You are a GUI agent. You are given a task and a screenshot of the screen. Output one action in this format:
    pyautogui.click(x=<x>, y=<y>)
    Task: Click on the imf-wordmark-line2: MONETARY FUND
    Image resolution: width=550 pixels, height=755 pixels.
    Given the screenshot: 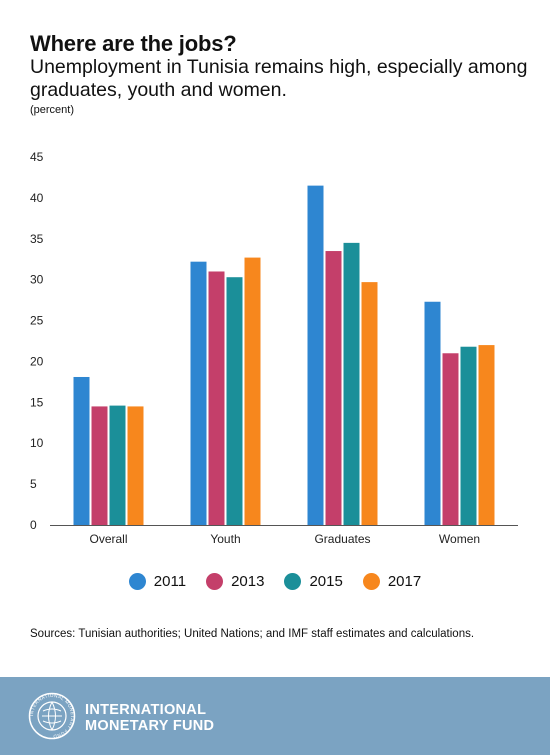 What is the action you would take?
    pyautogui.click(x=150, y=726)
    